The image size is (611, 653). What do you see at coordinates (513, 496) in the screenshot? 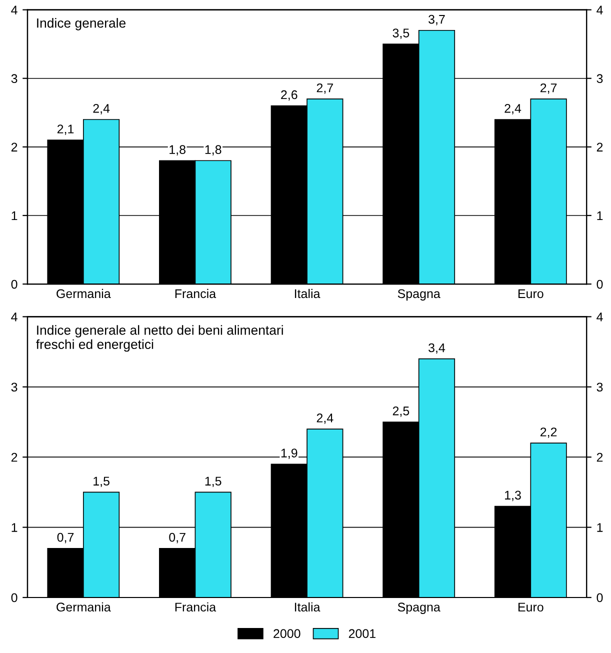
I see `data-label: 1,3` at bounding box center [513, 496].